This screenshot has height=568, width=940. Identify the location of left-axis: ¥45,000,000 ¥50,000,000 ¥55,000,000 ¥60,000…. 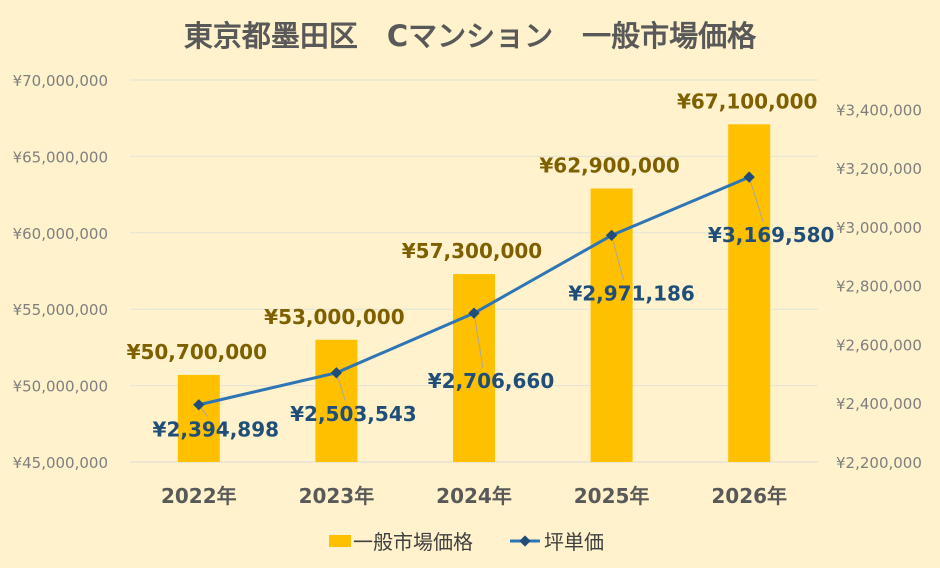
(60, 272).